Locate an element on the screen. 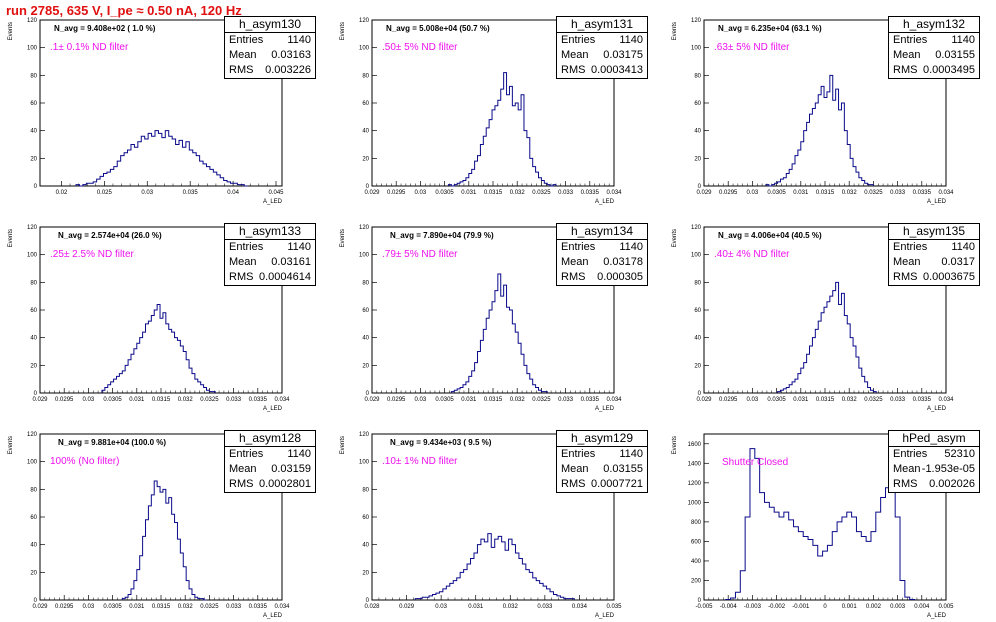 The width and height of the screenshot is (996, 622). y-tick-label: 100 is located at coordinates (364, 49).